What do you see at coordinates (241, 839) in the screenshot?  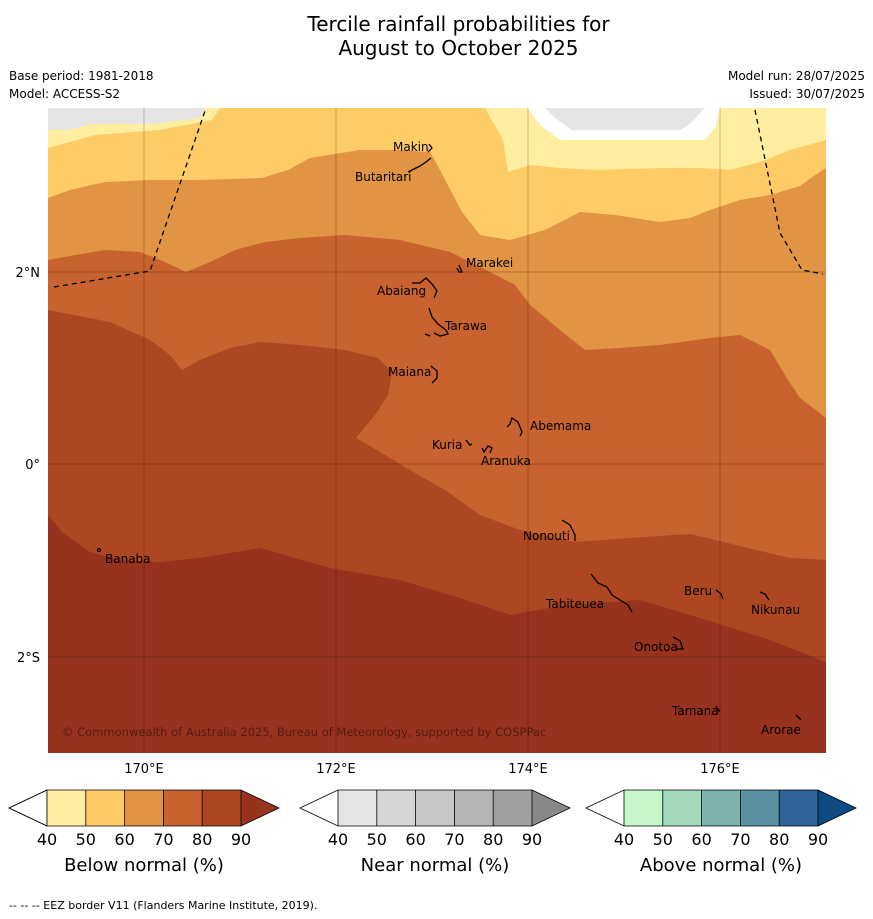 I see `legend-below-tick-90: 90` at bounding box center [241, 839].